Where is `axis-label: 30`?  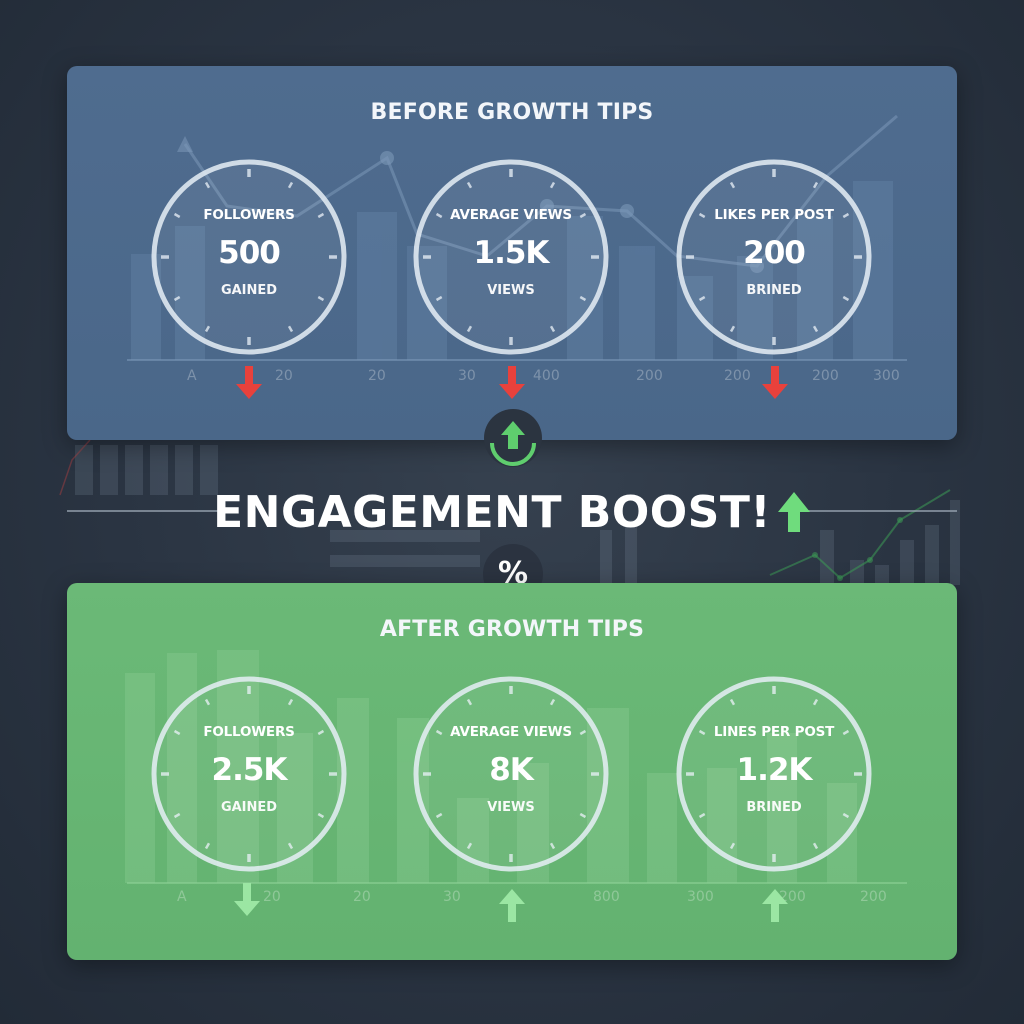
axis-label: 30 is located at coordinates (452, 897).